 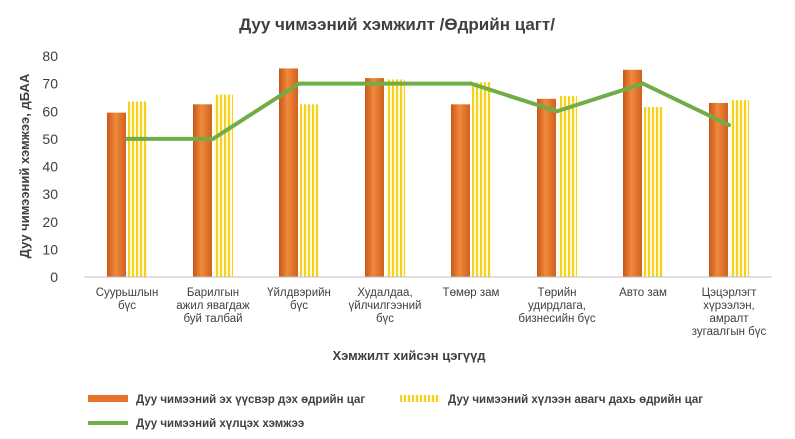 I want to click on x-tick-label: Барилгын ажил явагдаж буй талбай, so click(x=213, y=306).